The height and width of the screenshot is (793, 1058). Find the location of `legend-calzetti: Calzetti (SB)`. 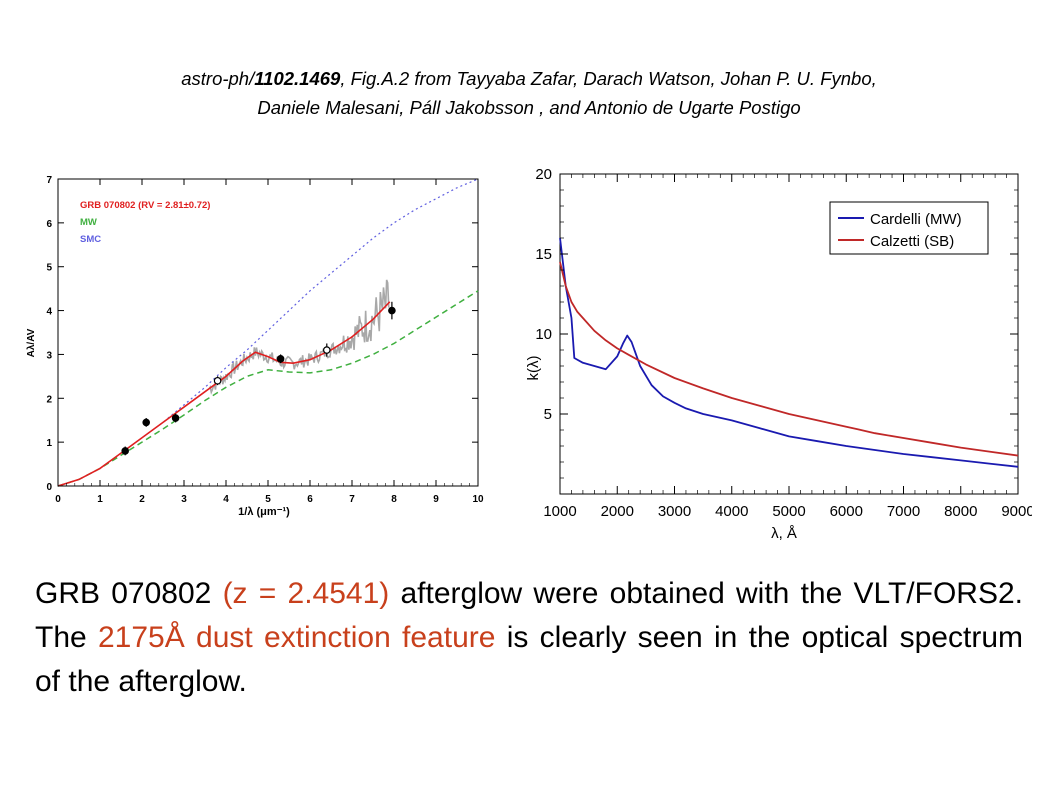

legend-calzetti: Calzetti (SB) is located at coordinates (912, 241).